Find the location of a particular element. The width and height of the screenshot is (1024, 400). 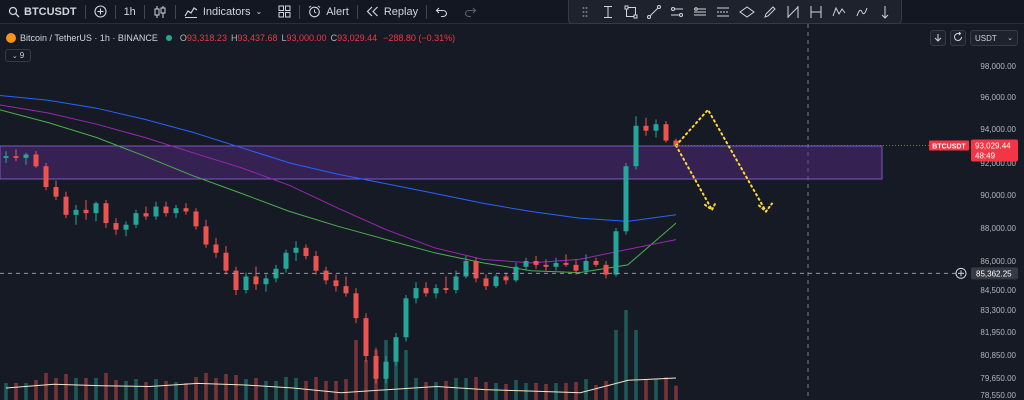

fib-retracement-icon is located at coordinates (793, 12).